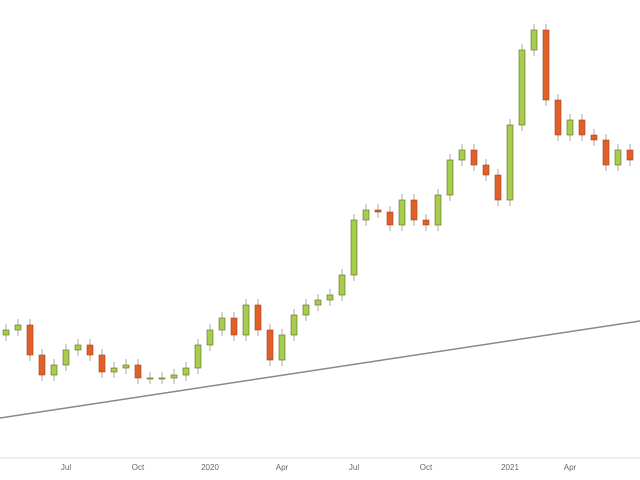 This screenshot has width=640, height=480. What do you see at coordinates (210, 467) in the screenshot?
I see `x-tick-label: 2020` at bounding box center [210, 467].